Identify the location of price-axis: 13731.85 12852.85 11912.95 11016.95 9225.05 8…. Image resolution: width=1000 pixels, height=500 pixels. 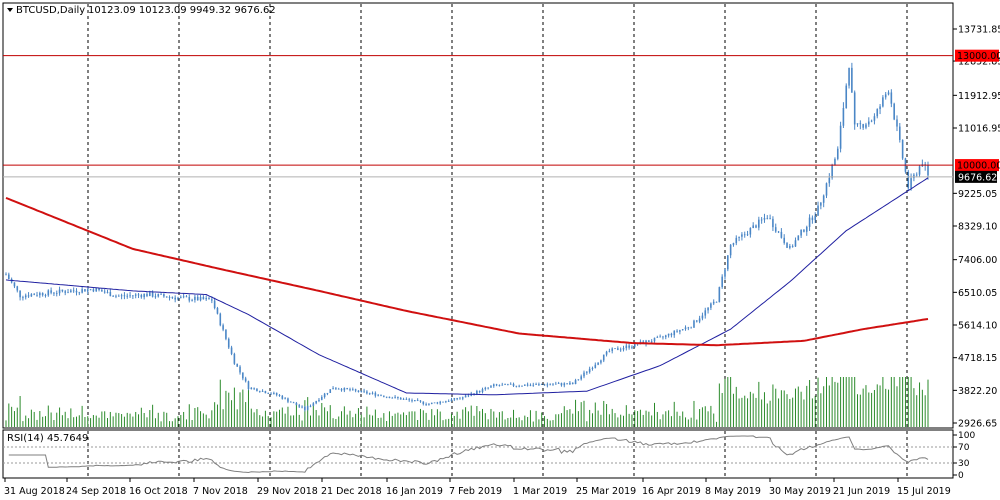
(976, 227).